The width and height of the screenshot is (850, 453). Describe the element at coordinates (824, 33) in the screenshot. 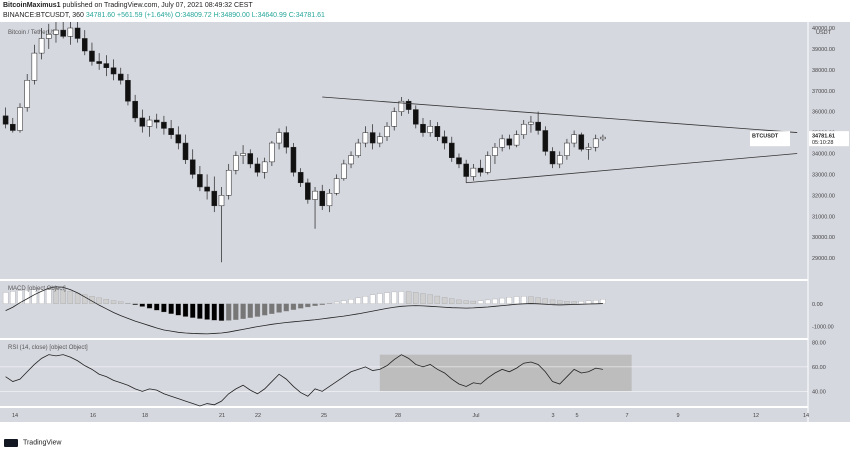

I see `price-axis-unit: USDT` at that location.